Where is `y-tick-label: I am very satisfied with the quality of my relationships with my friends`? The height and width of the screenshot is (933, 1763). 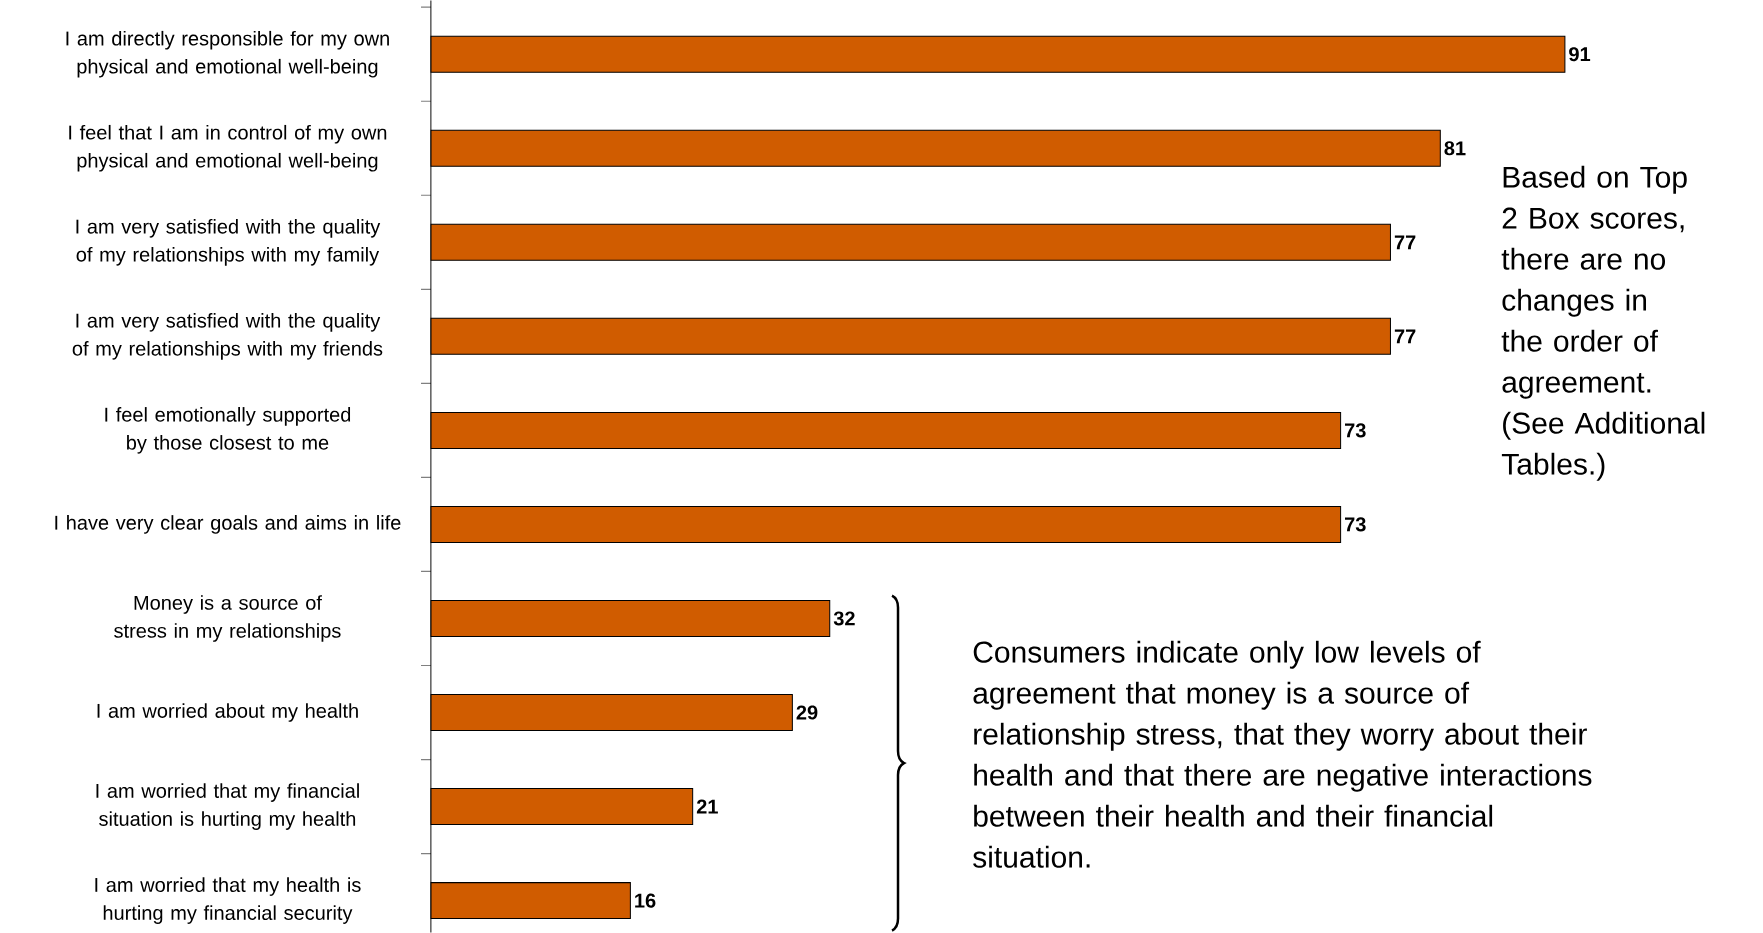
y-tick-label: I am very satisfied with the quality of my relationships with my friends is located at coordinates (227, 336).